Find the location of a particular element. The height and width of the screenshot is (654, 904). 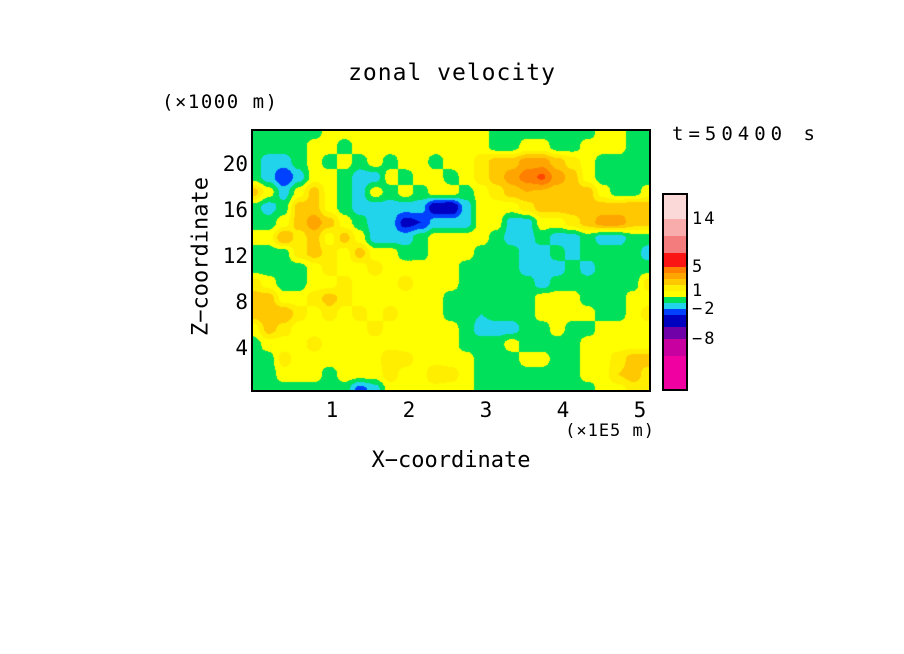

z-tick-label: 20 is located at coordinates (235, 164).